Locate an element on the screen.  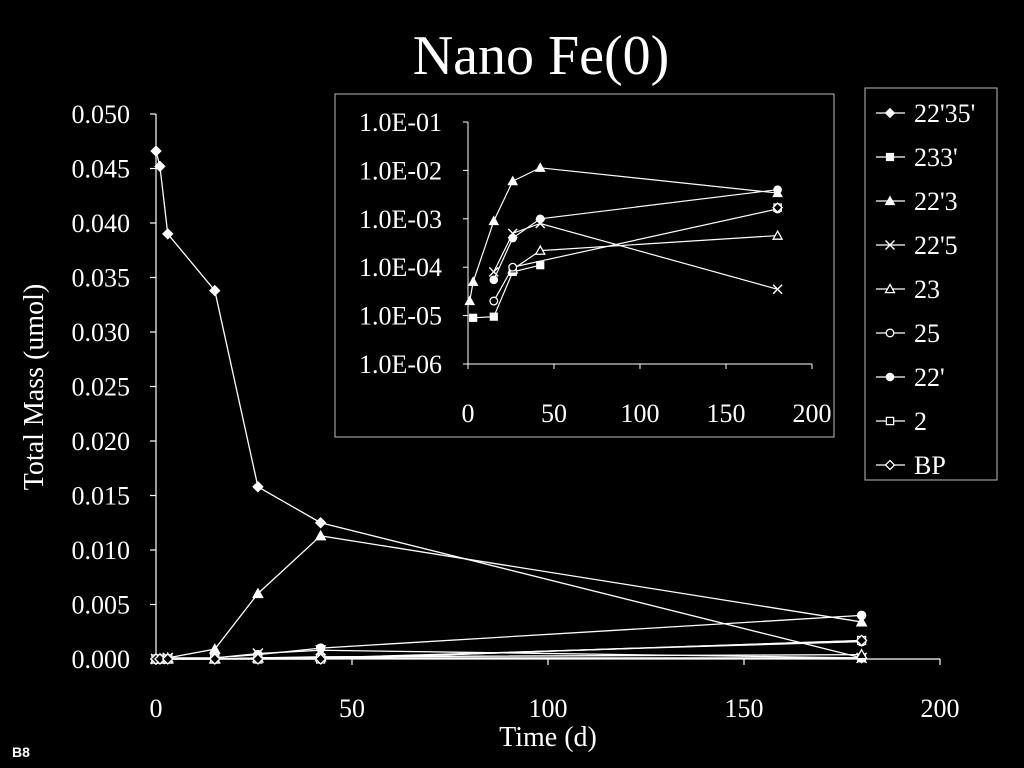
x-tick-label: 100 is located at coordinates (548, 708).